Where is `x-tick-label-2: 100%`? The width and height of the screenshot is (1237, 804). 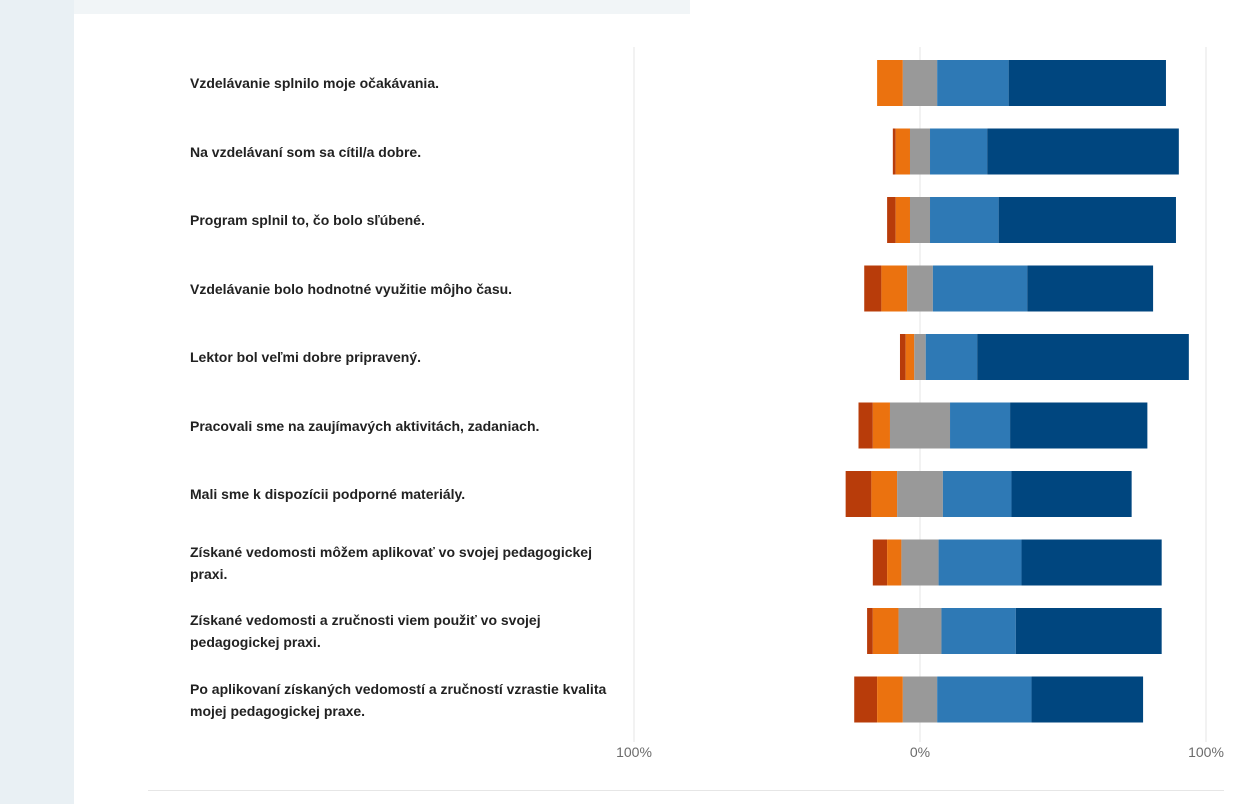
x-tick-label-2: 100% is located at coordinates (1206, 752).